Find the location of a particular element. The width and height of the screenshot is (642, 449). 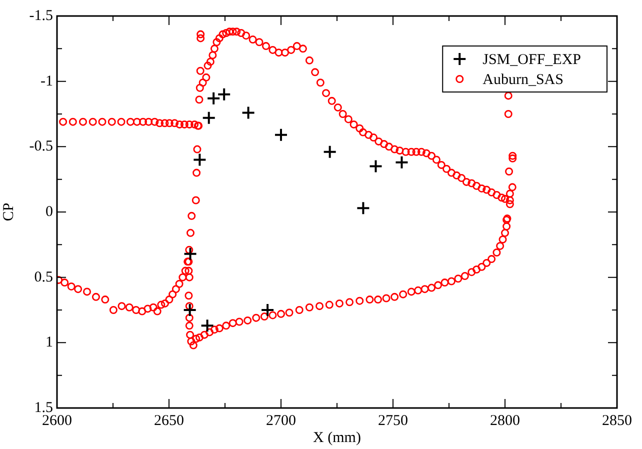

legend-label: JSM_OFF_EXP is located at coordinates (532, 60).